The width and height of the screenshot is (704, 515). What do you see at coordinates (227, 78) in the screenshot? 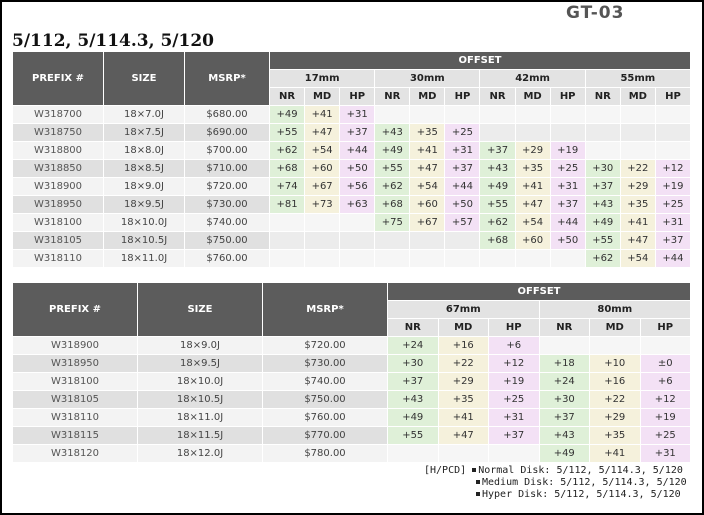
I see `msrp-header: MSRP*` at bounding box center [227, 78].